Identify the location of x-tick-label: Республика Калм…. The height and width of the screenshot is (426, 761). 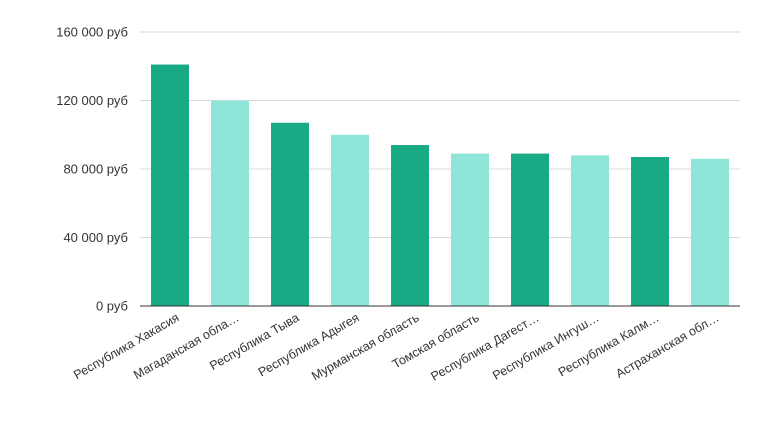
(609, 344).